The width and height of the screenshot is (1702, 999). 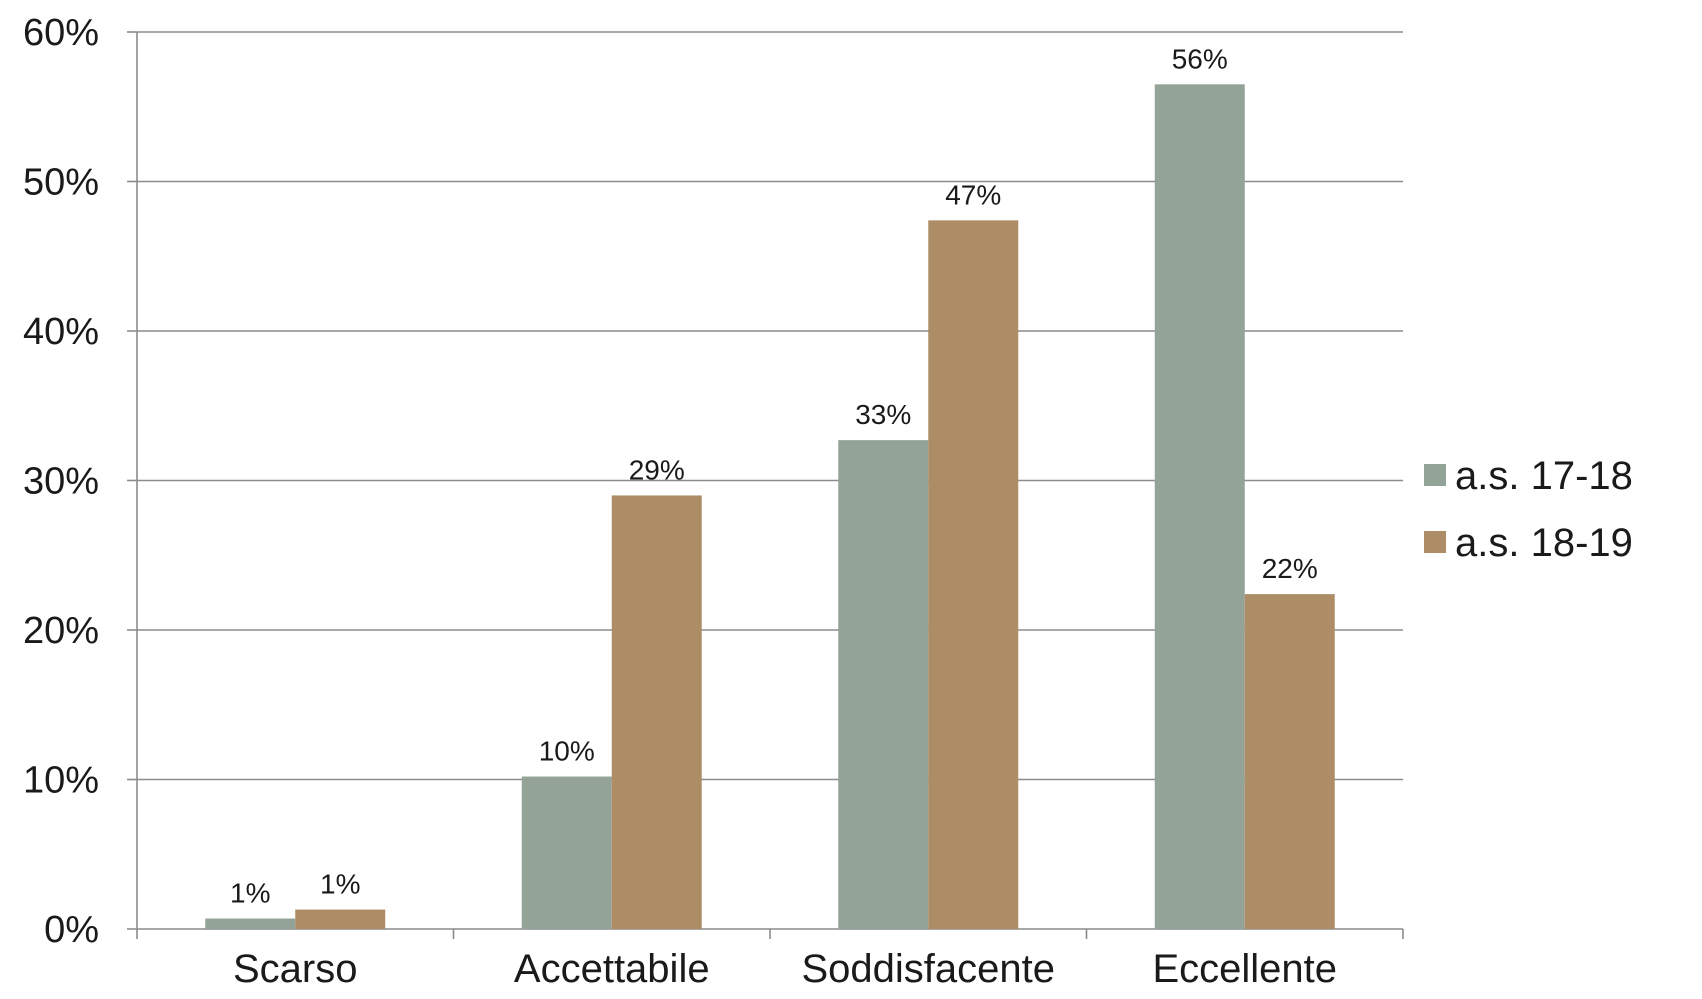 I want to click on data-label: 10%, so click(x=567, y=751).